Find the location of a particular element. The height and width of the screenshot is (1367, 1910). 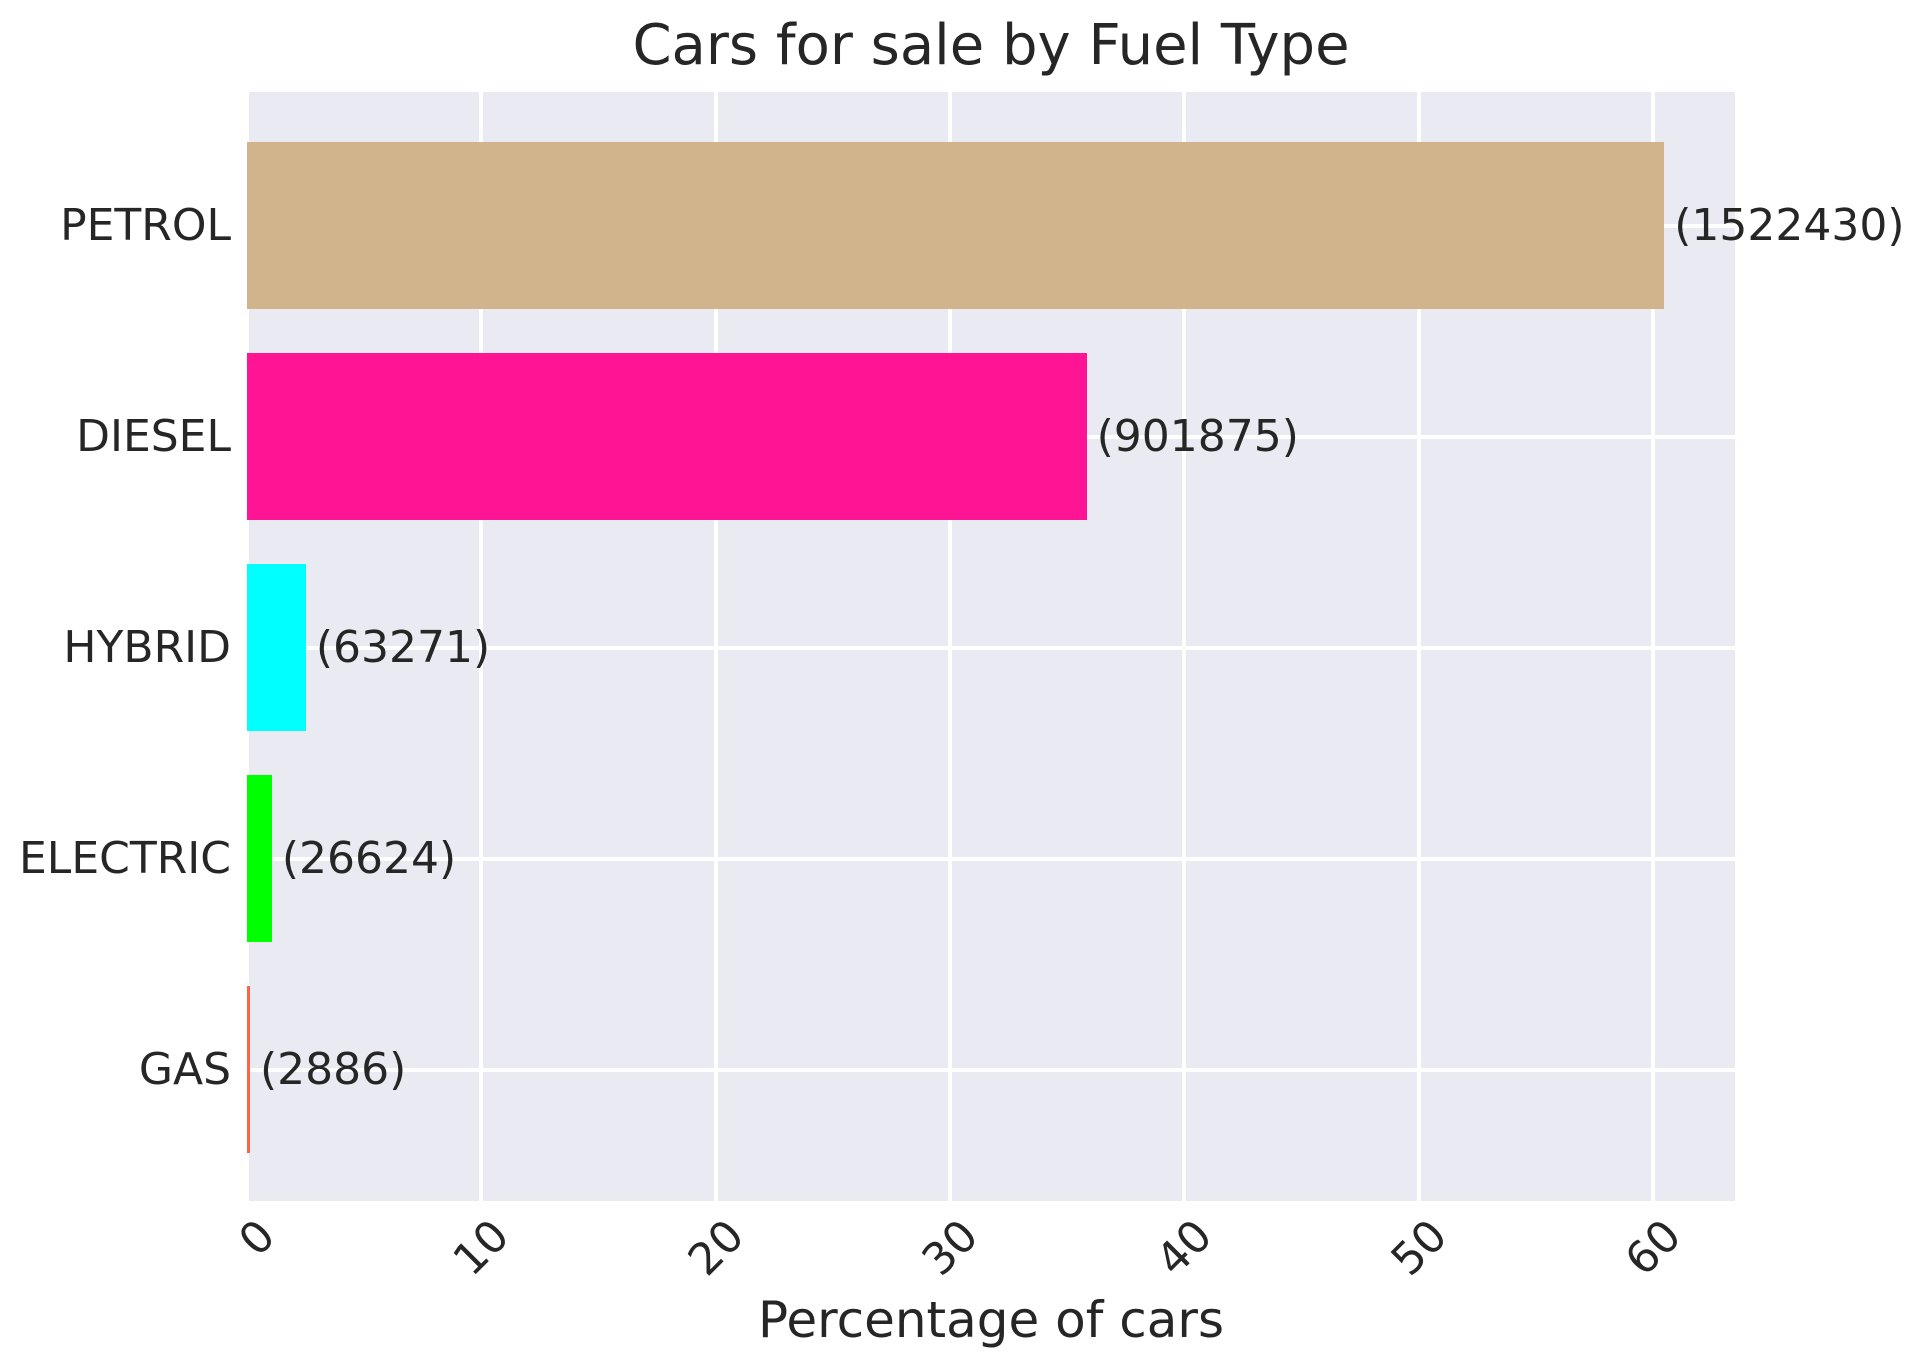

x-tick-label: 20 is located at coordinates (716, 1248).